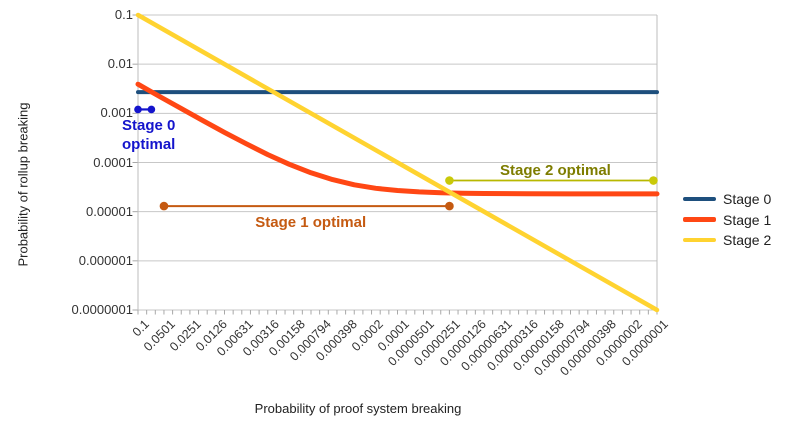 This screenshot has height=443, width=787. I want to click on legend-item-stage-1: Stage 1, so click(727, 219).